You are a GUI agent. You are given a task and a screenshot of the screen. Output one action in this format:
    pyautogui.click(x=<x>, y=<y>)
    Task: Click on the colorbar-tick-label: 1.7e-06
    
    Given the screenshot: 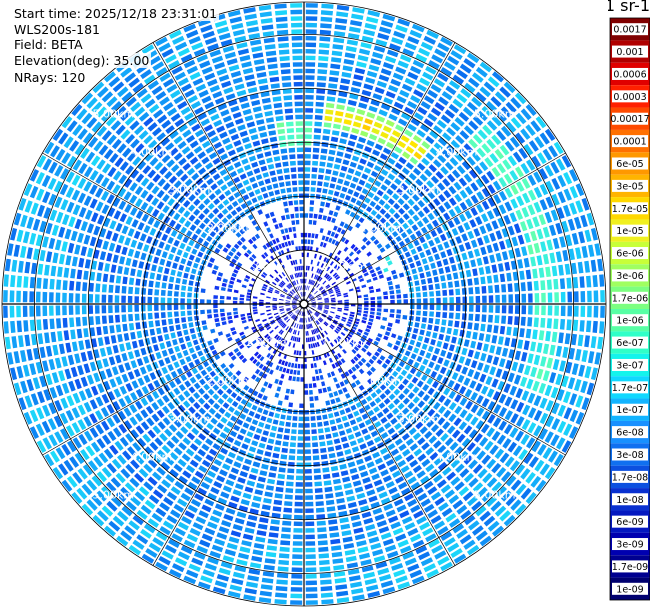 What is the action you would take?
    pyautogui.click(x=630, y=298)
    